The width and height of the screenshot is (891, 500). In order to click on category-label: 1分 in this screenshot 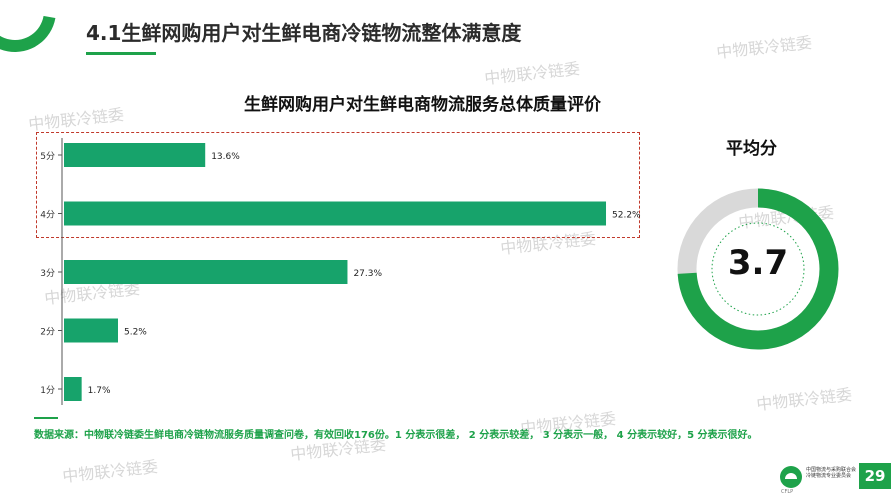, I will do `click(47, 390)`.